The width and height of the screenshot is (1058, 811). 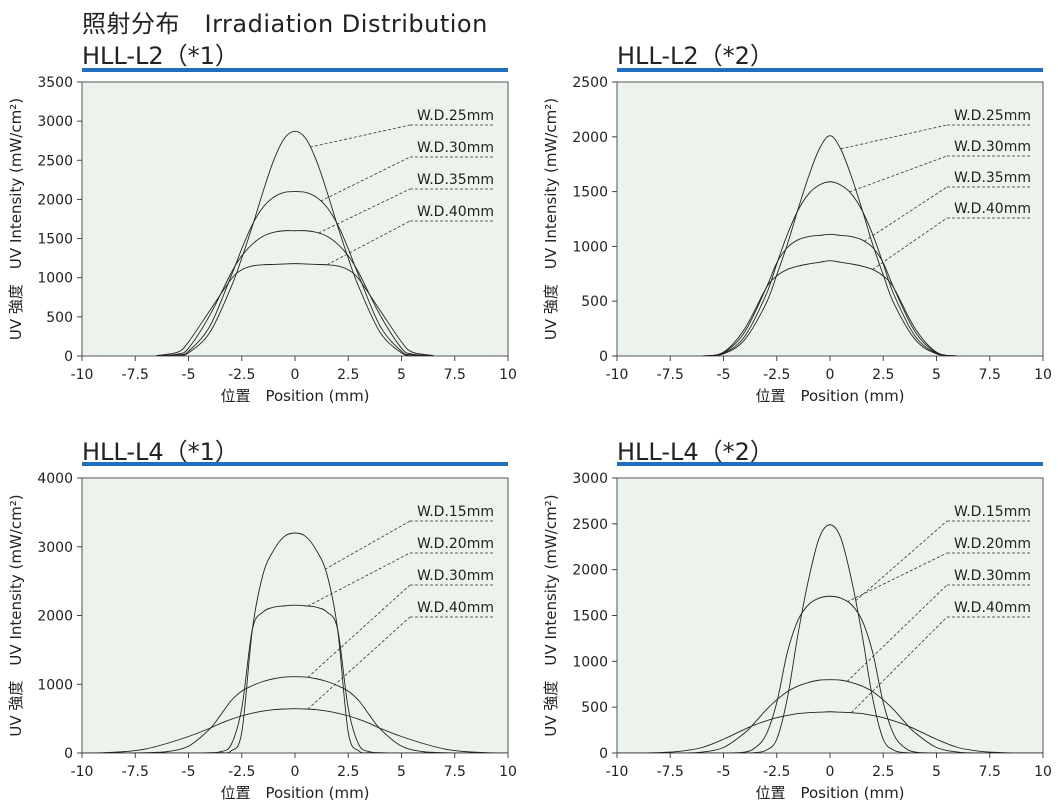 I want to click on series-label: W.D.35mm, so click(x=455, y=180).